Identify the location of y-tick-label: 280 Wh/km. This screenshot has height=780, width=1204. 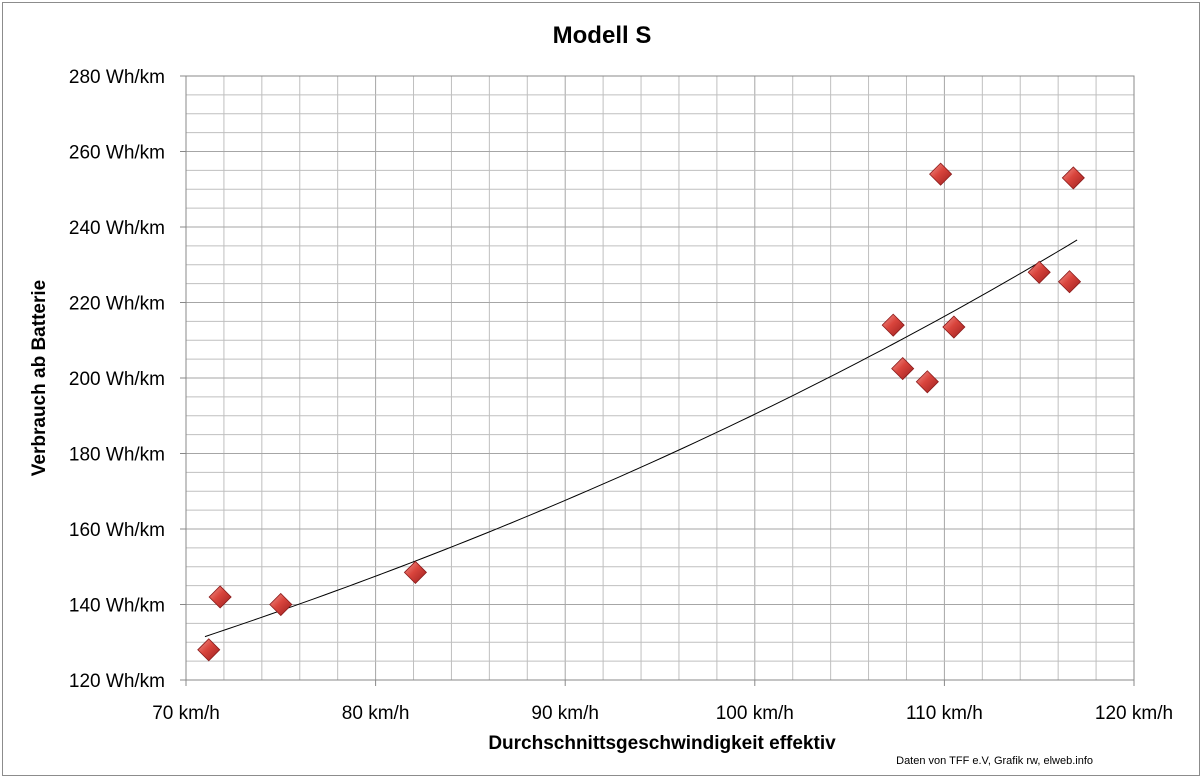
(117, 77).